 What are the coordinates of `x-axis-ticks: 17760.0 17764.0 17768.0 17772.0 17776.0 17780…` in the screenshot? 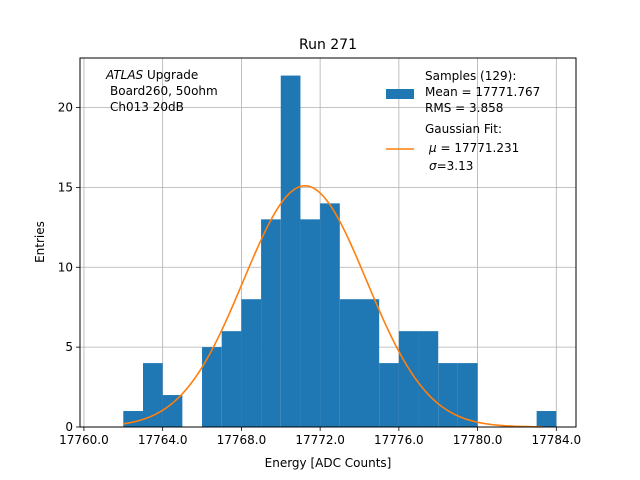 It's located at (320, 437).